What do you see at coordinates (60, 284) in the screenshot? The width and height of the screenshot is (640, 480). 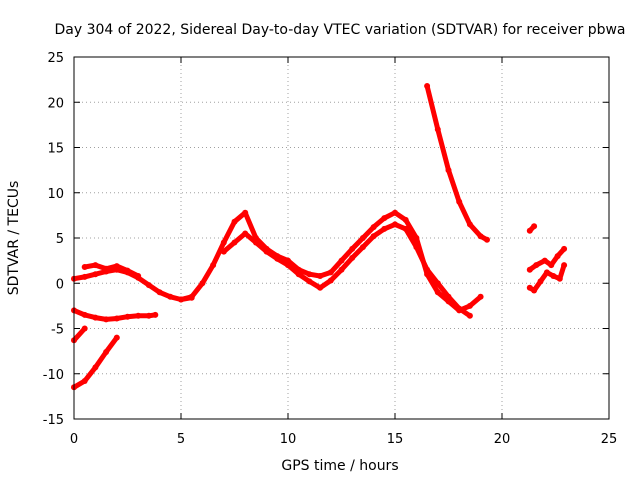 I see `y-tick-label: 0` at bounding box center [60, 284].